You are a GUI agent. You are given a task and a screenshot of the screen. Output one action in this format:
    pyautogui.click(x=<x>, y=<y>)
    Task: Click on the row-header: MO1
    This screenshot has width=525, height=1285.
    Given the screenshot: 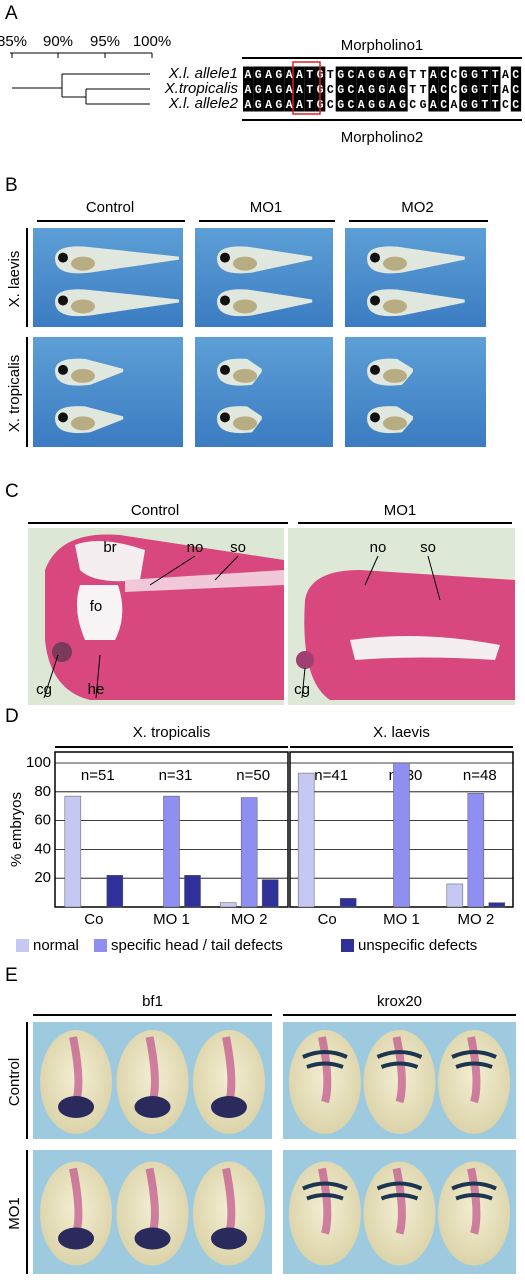 What is the action you would take?
    pyautogui.click(x=14, y=1213)
    